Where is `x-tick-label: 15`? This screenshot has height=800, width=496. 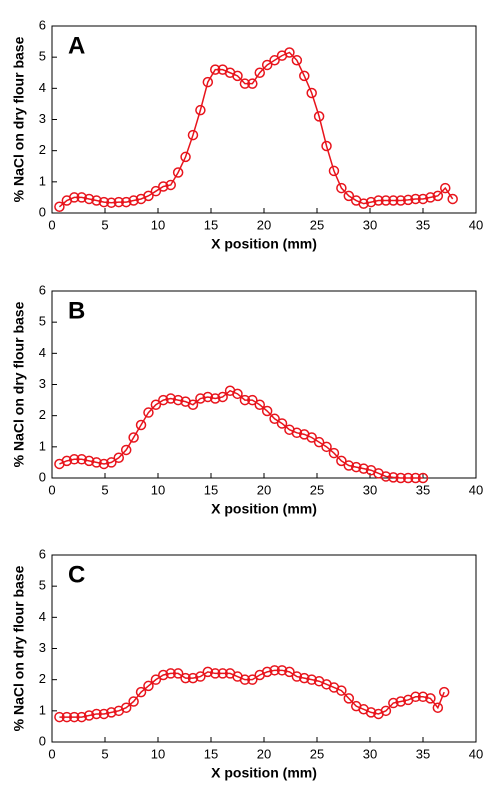
x-tick-label: 15 is located at coordinates (211, 753).